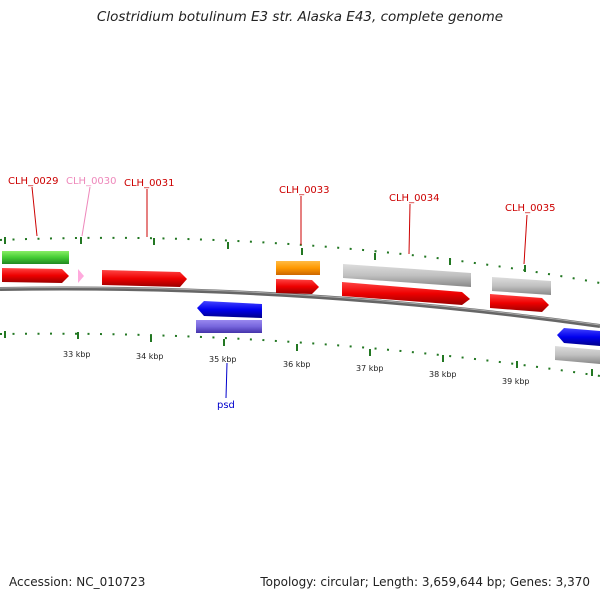 The image size is (600, 600). I want to click on leader-psd, so click(226, 380).